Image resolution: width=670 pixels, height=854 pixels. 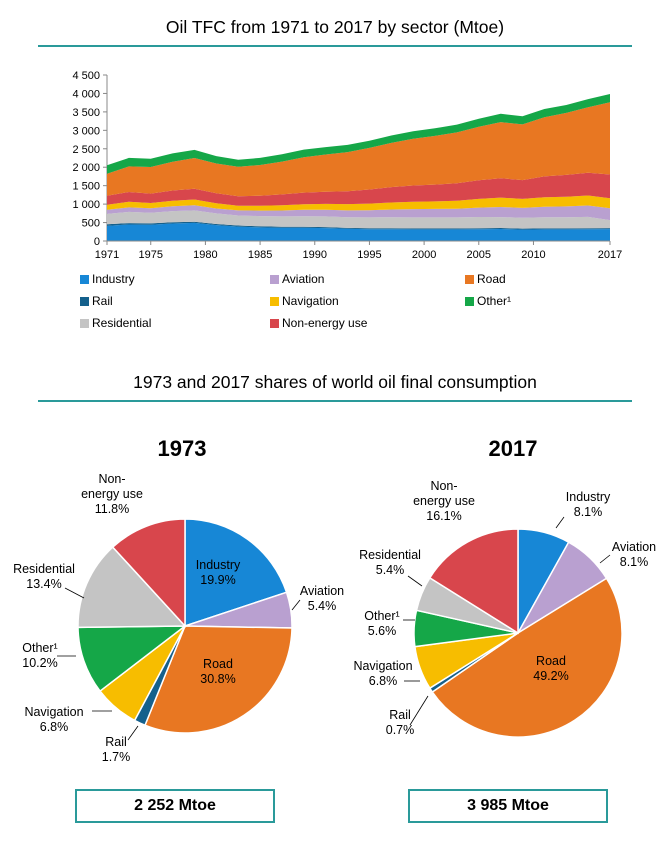 What do you see at coordinates (86, 76) in the screenshot?
I see `y-tick-label: 4 500` at bounding box center [86, 76].